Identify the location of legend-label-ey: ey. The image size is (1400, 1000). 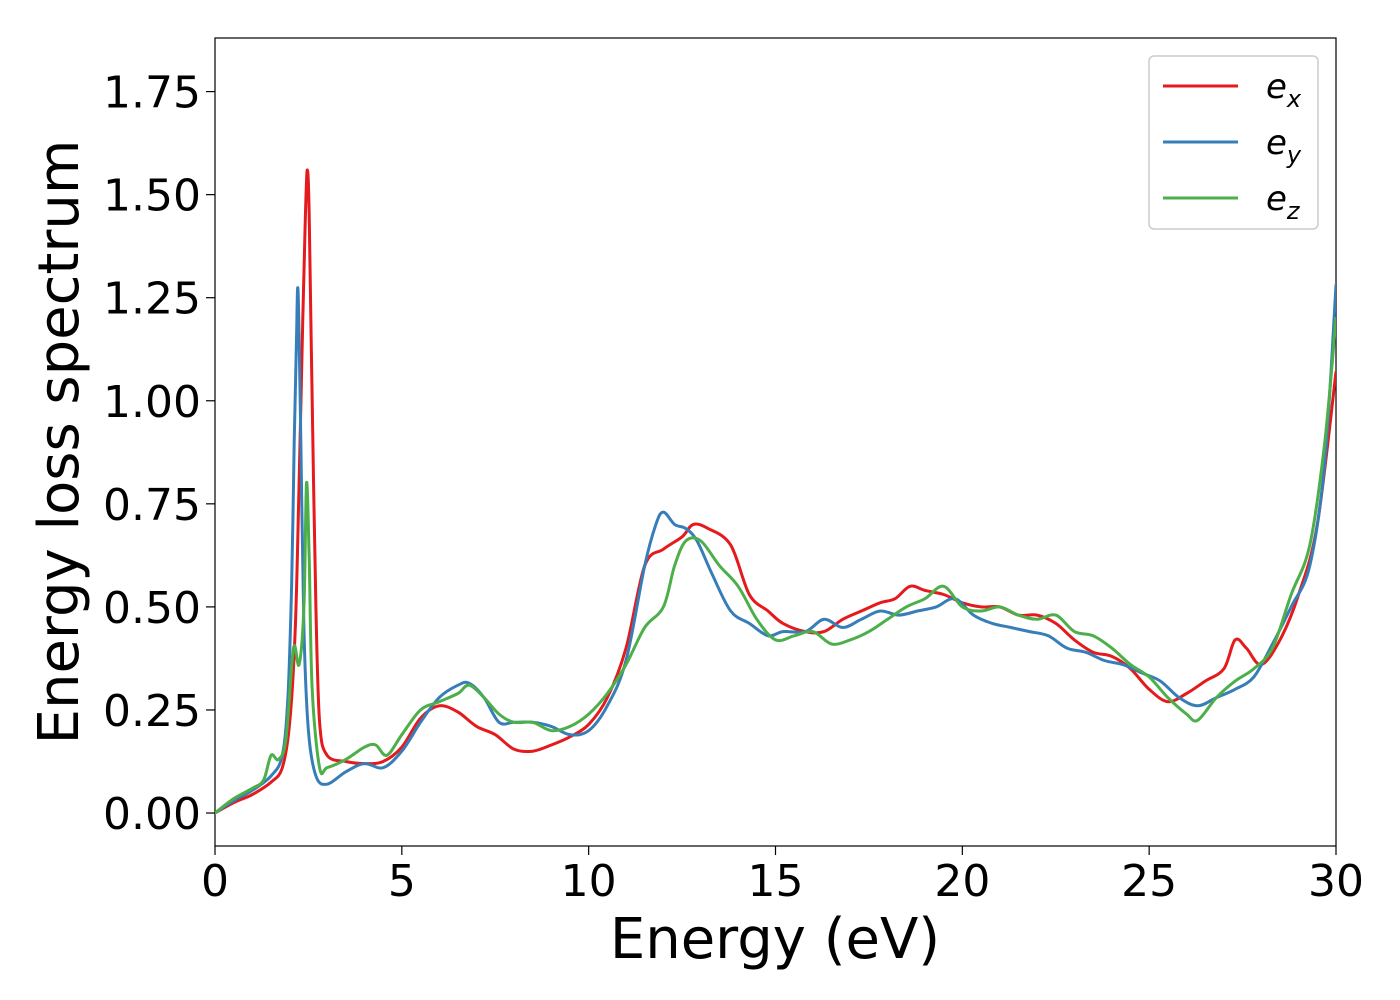
(1284, 146).